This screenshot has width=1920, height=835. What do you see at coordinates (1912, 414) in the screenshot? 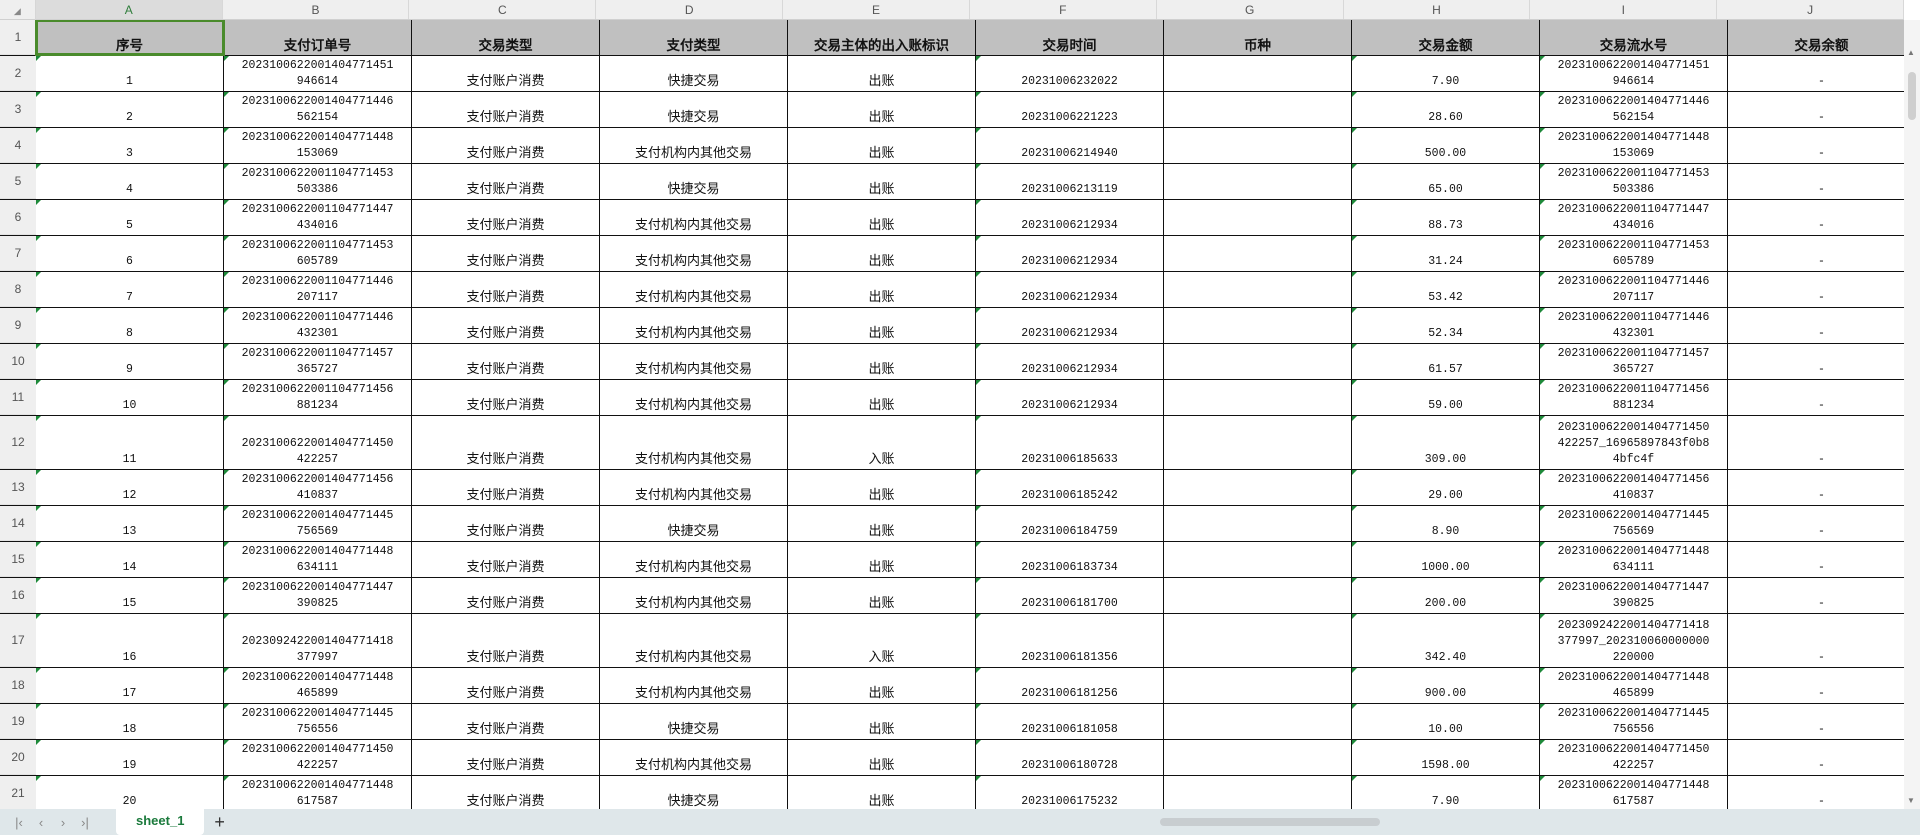
I see `vertical-scrollbar: ▲ ▼` at bounding box center [1912, 414].